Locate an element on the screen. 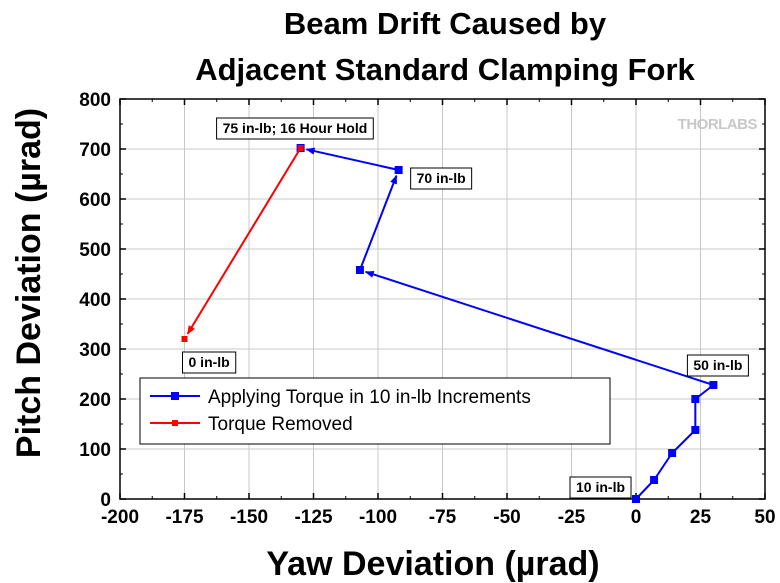 The width and height of the screenshot is (780, 583). y-tick-label: 100 is located at coordinates (95, 450).